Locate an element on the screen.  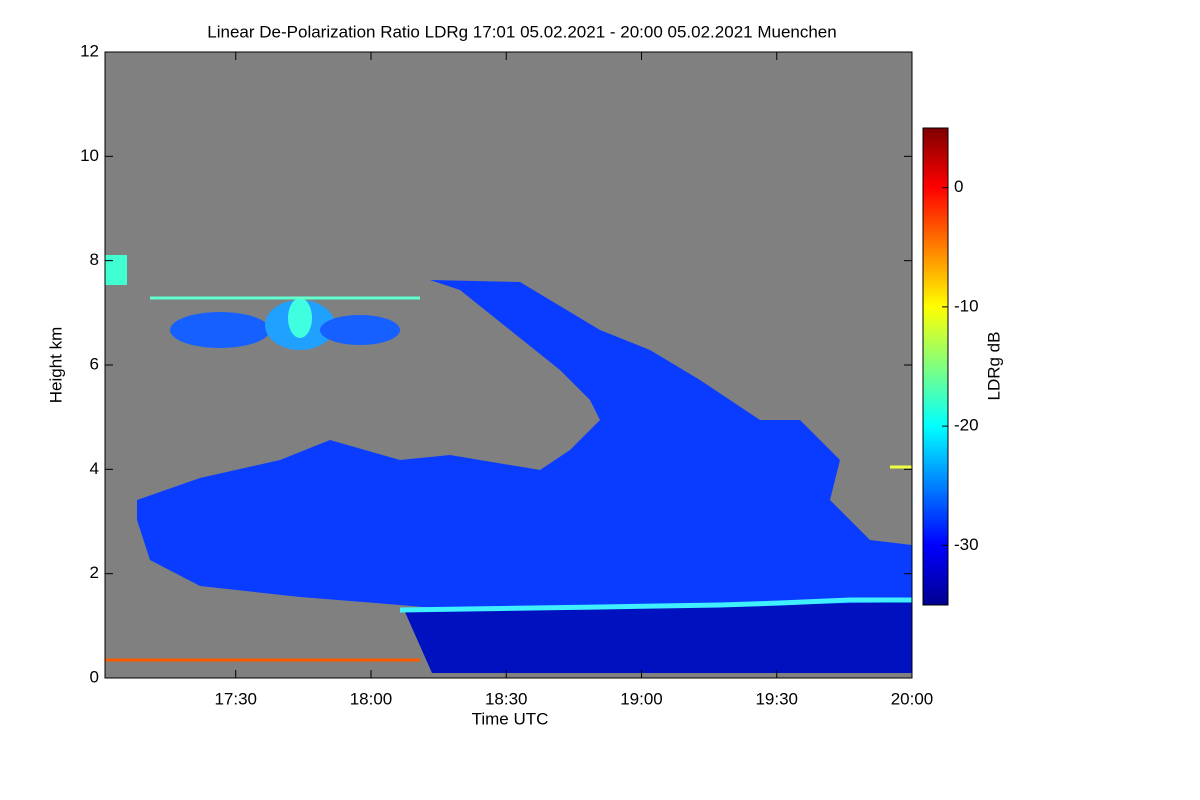
y-tick-label: 4 is located at coordinates (94, 468).